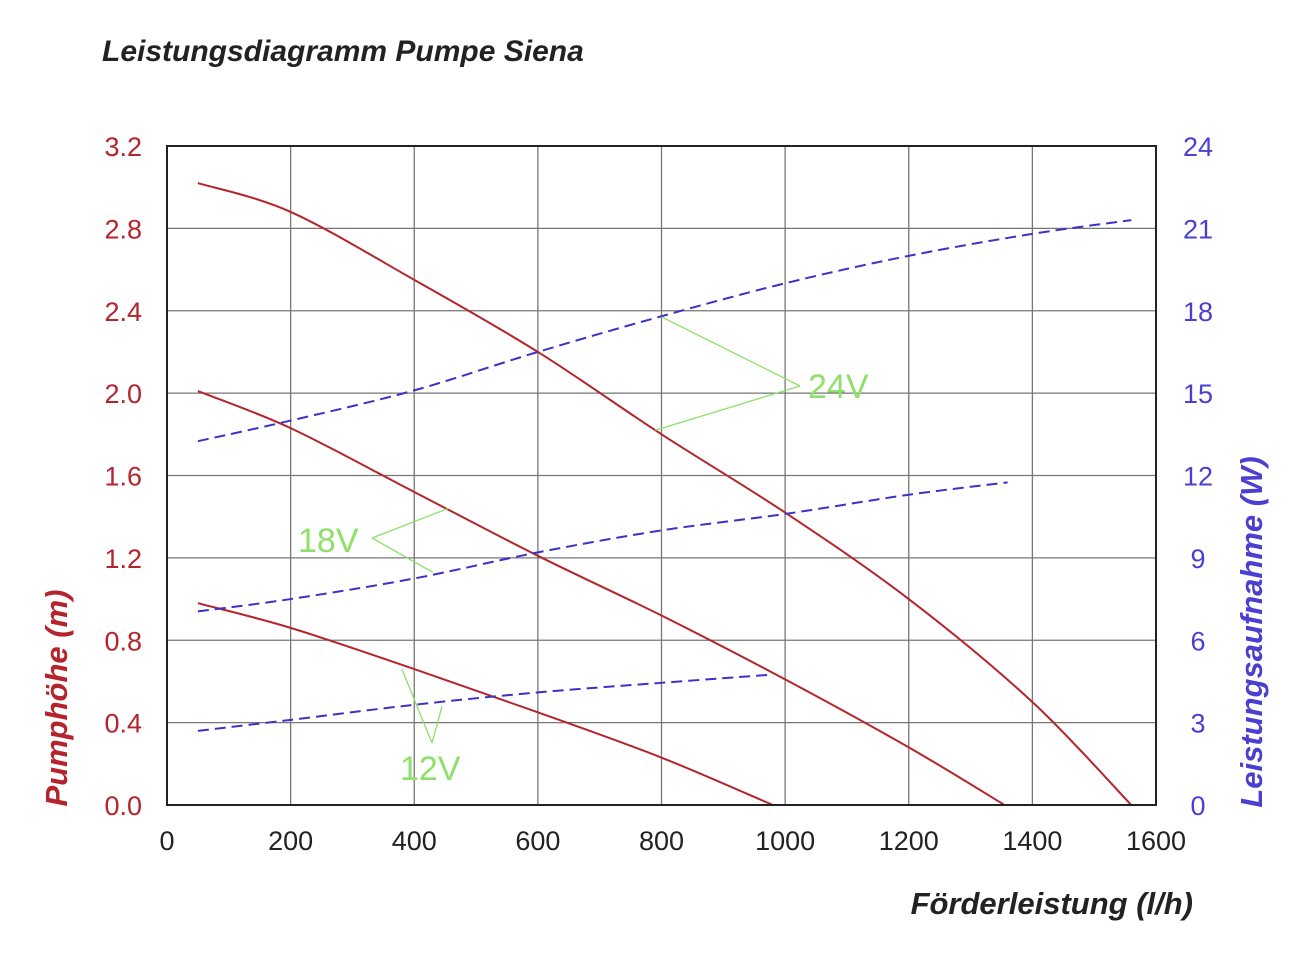 The height and width of the screenshot is (971, 1315). I want to click on x-tick-label: 600, so click(537, 841).